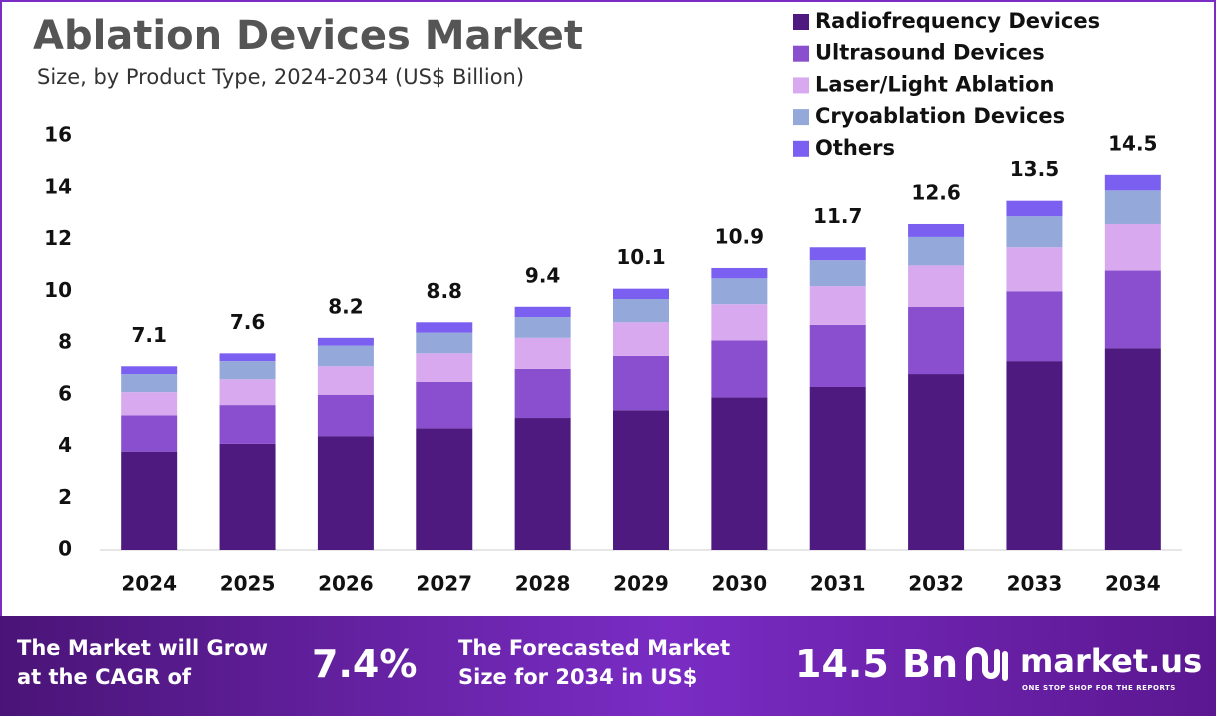 Image resolution: width=1216 pixels, height=722 pixels. What do you see at coordinates (640, 257) in the screenshot?
I see `total-label: 10.1` at bounding box center [640, 257].